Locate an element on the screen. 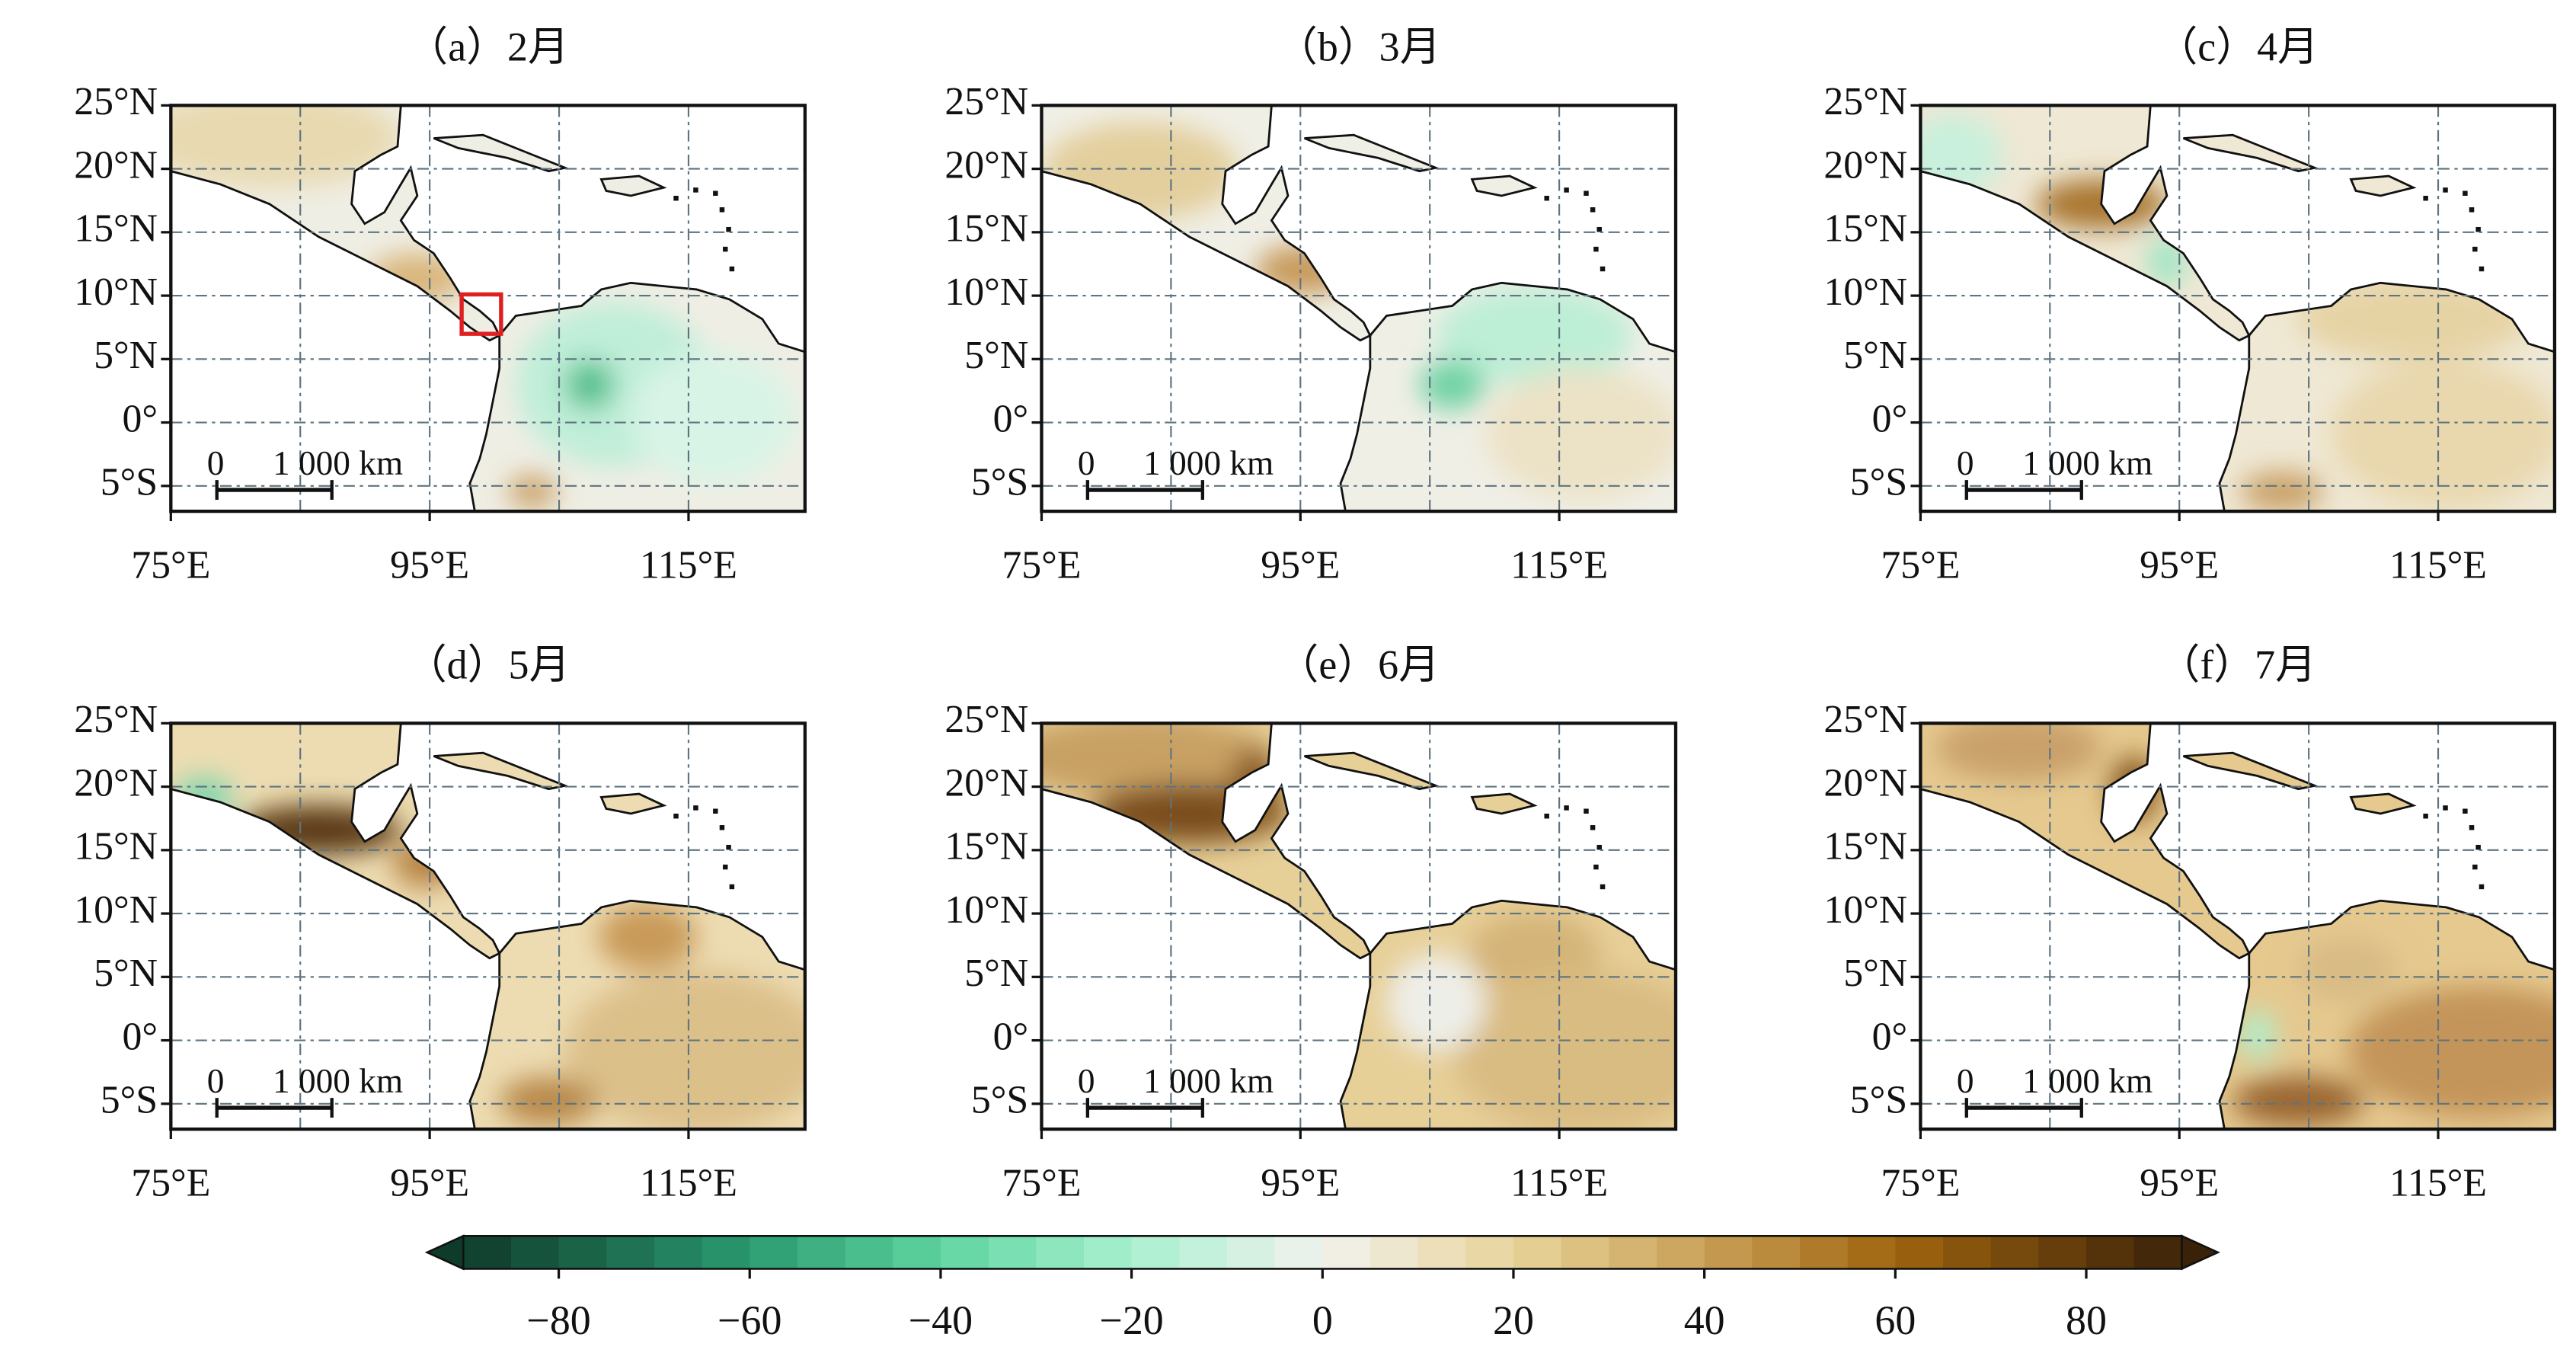  colorbar-tick-label: −40 is located at coordinates (941, 1320).